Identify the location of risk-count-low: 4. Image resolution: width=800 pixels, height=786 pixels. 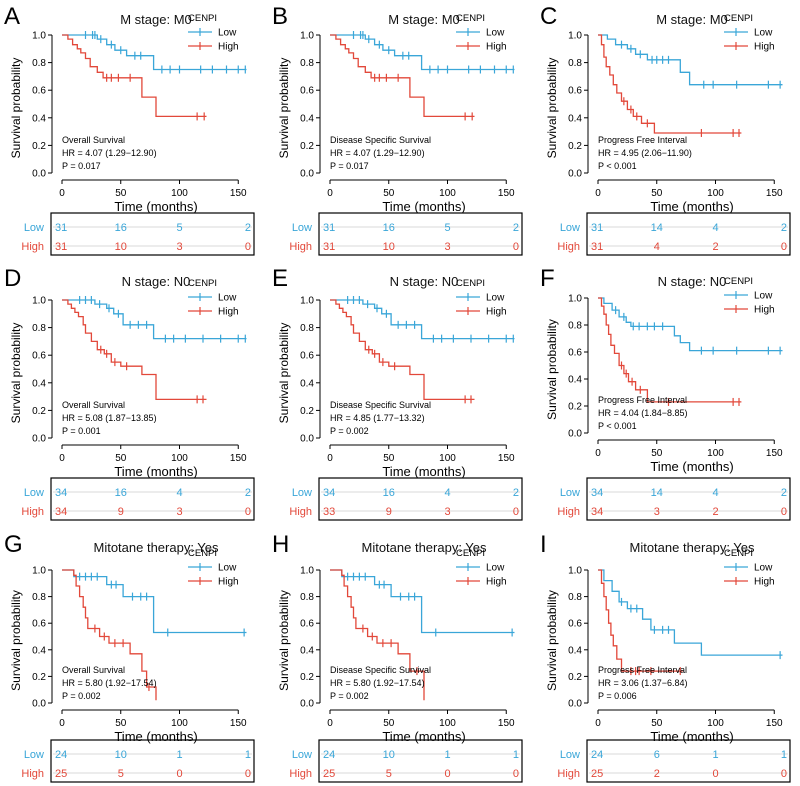
(715, 493).